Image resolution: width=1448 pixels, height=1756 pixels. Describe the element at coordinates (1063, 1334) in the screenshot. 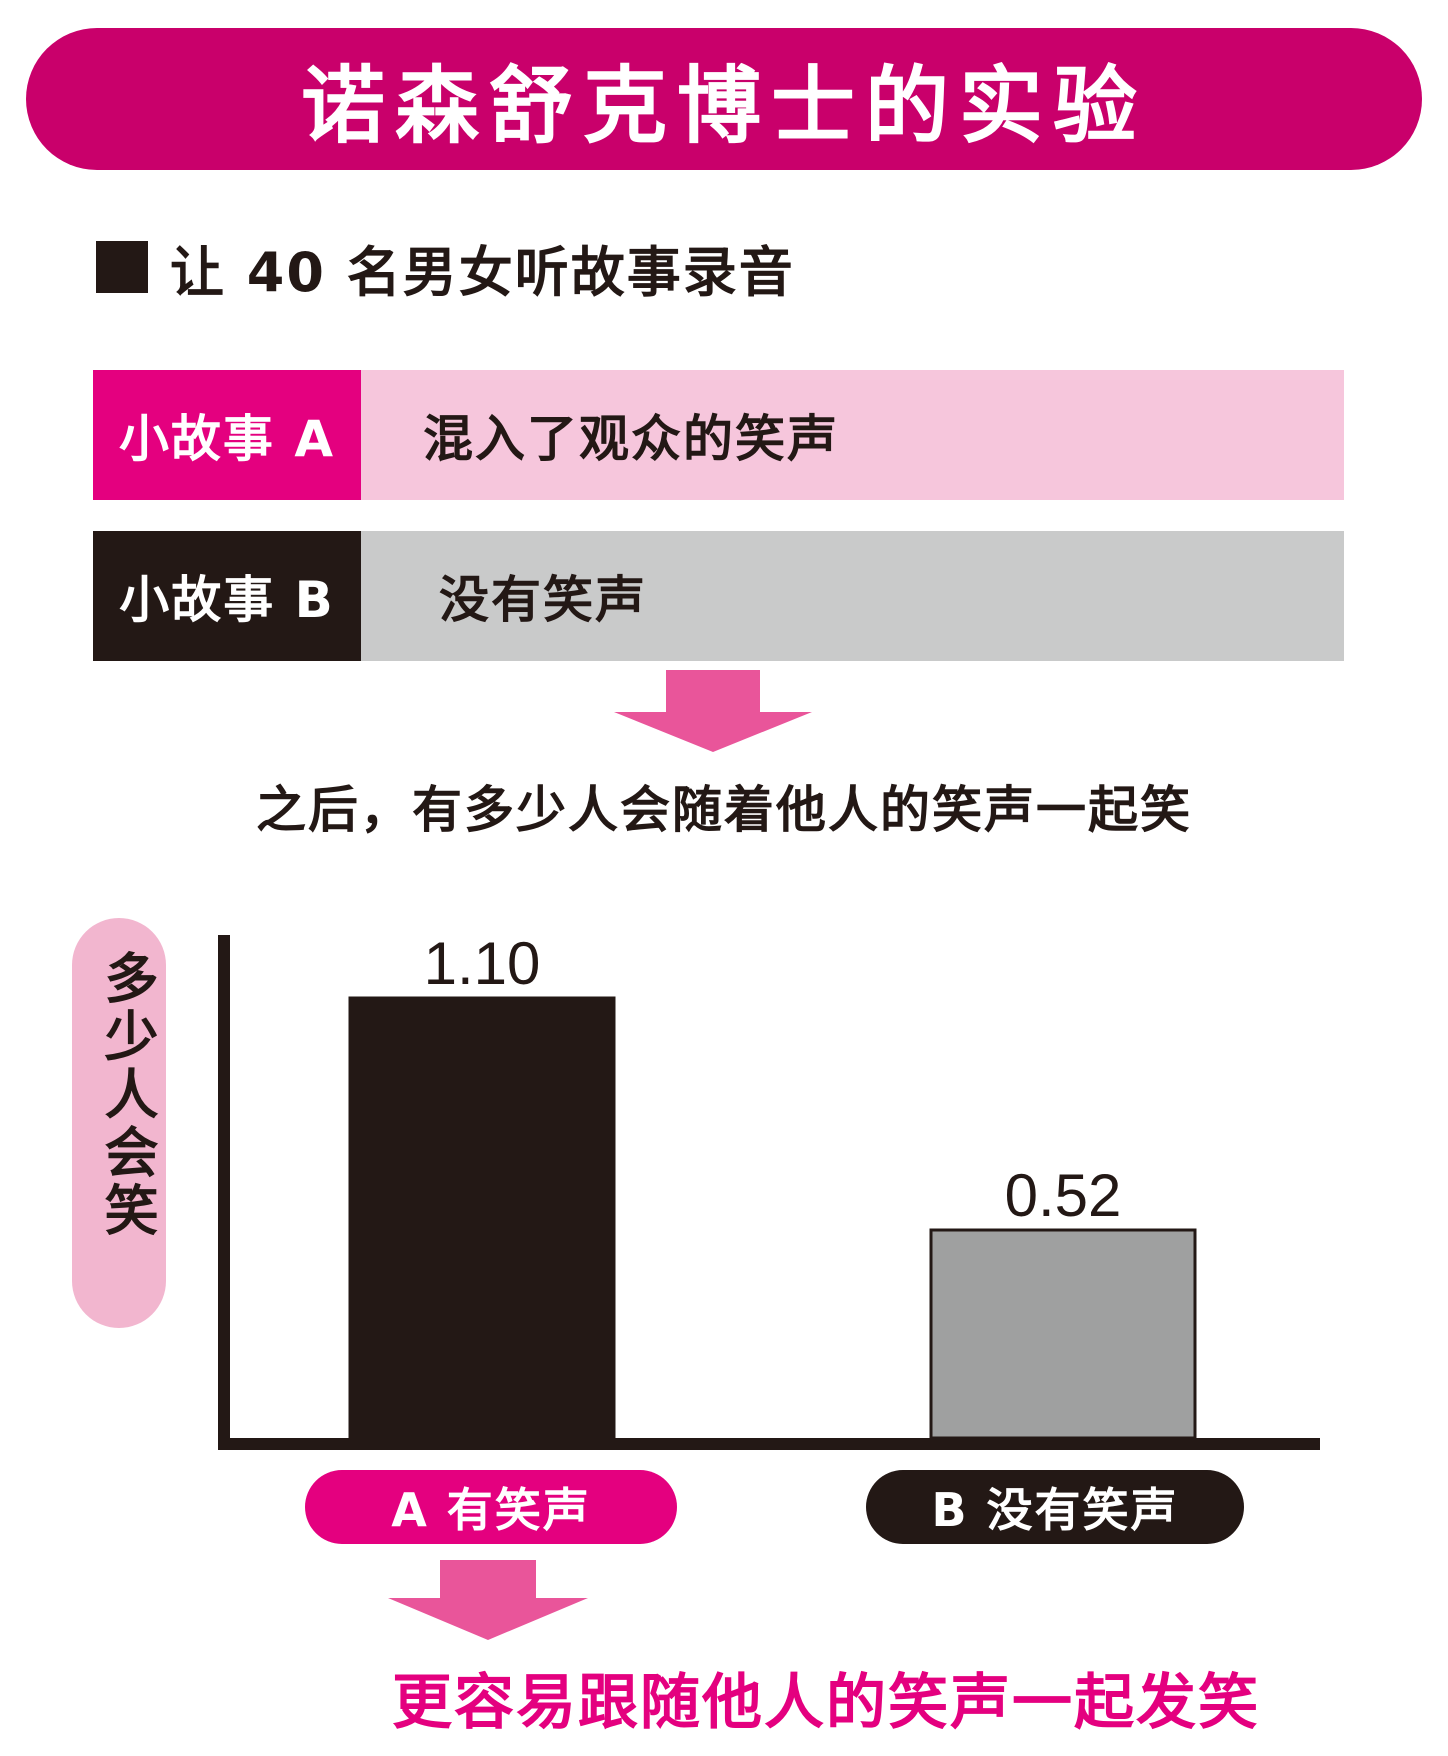

I see `bar-b` at that location.